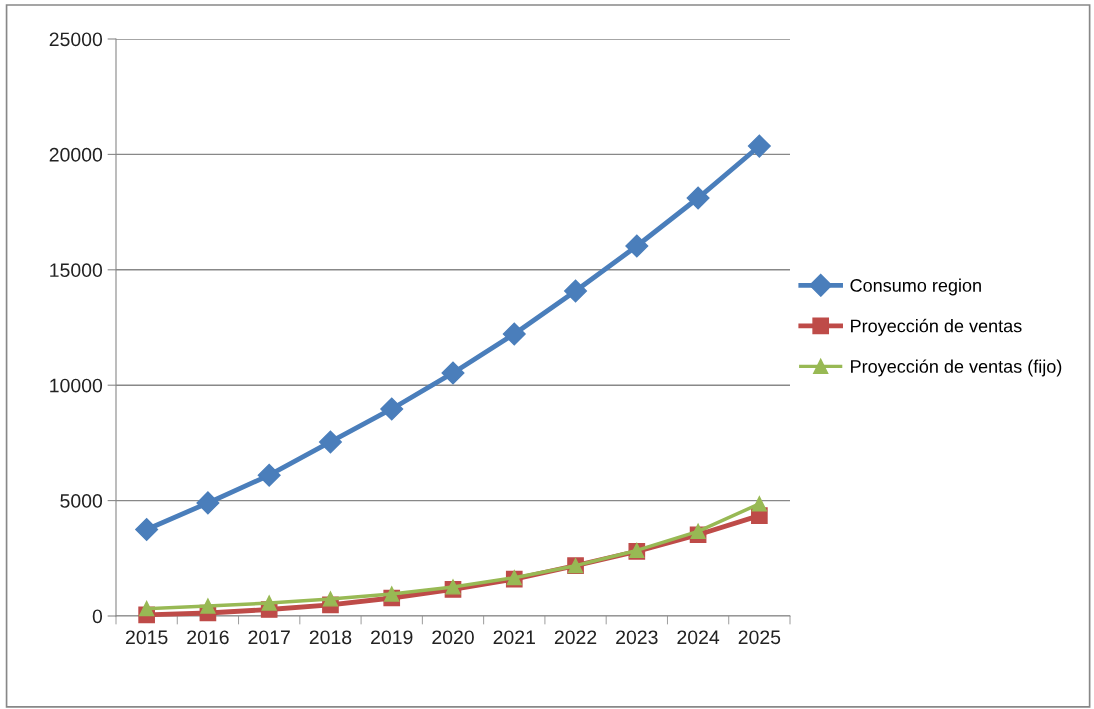  Describe the element at coordinates (637, 637) in the screenshot. I see `x-tick-label: 2023` at that location.